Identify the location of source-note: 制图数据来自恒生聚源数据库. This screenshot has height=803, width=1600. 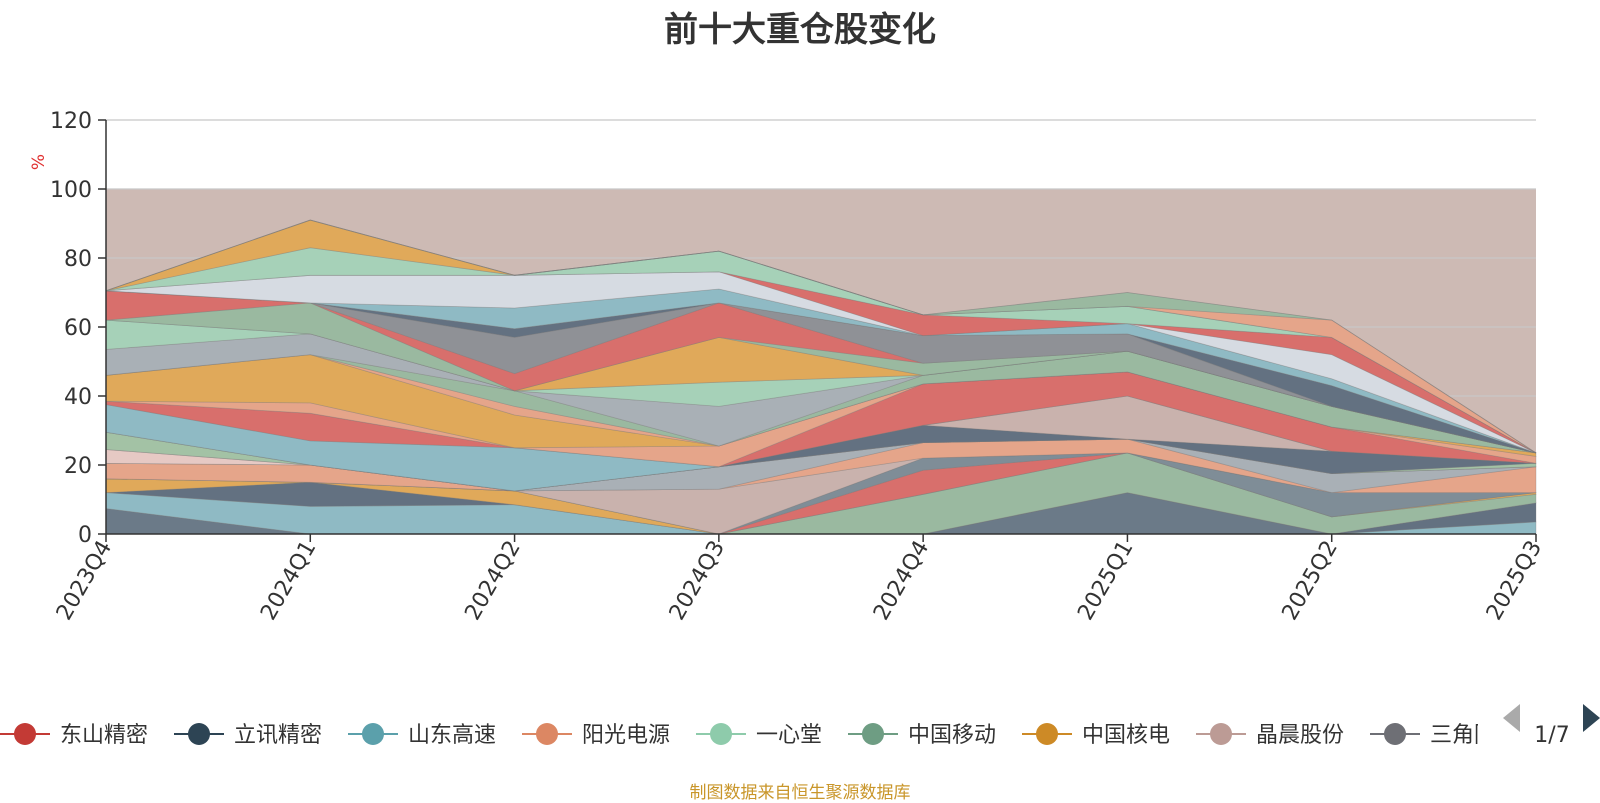
(800, 793).